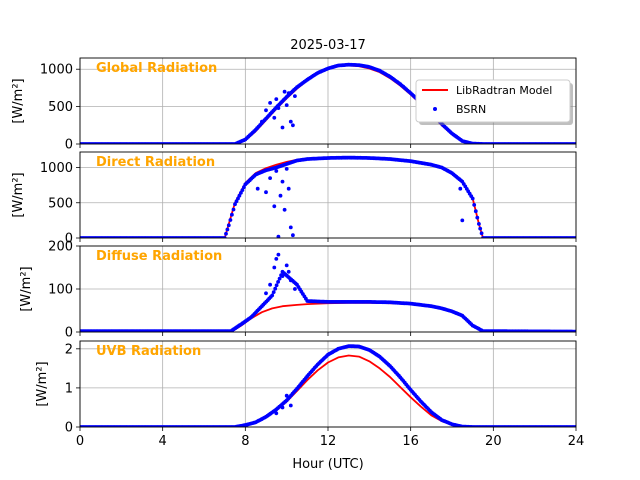  What do you see at coordinates (245, 441) in the screenshot?
I see `x-tick-label: 8` at bounding box center [245, 441].